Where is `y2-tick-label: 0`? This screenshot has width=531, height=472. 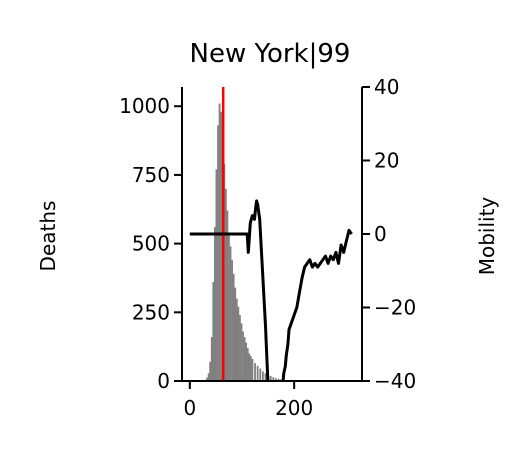 y2-tick-label: 0 is located at coordinates (380, 234).